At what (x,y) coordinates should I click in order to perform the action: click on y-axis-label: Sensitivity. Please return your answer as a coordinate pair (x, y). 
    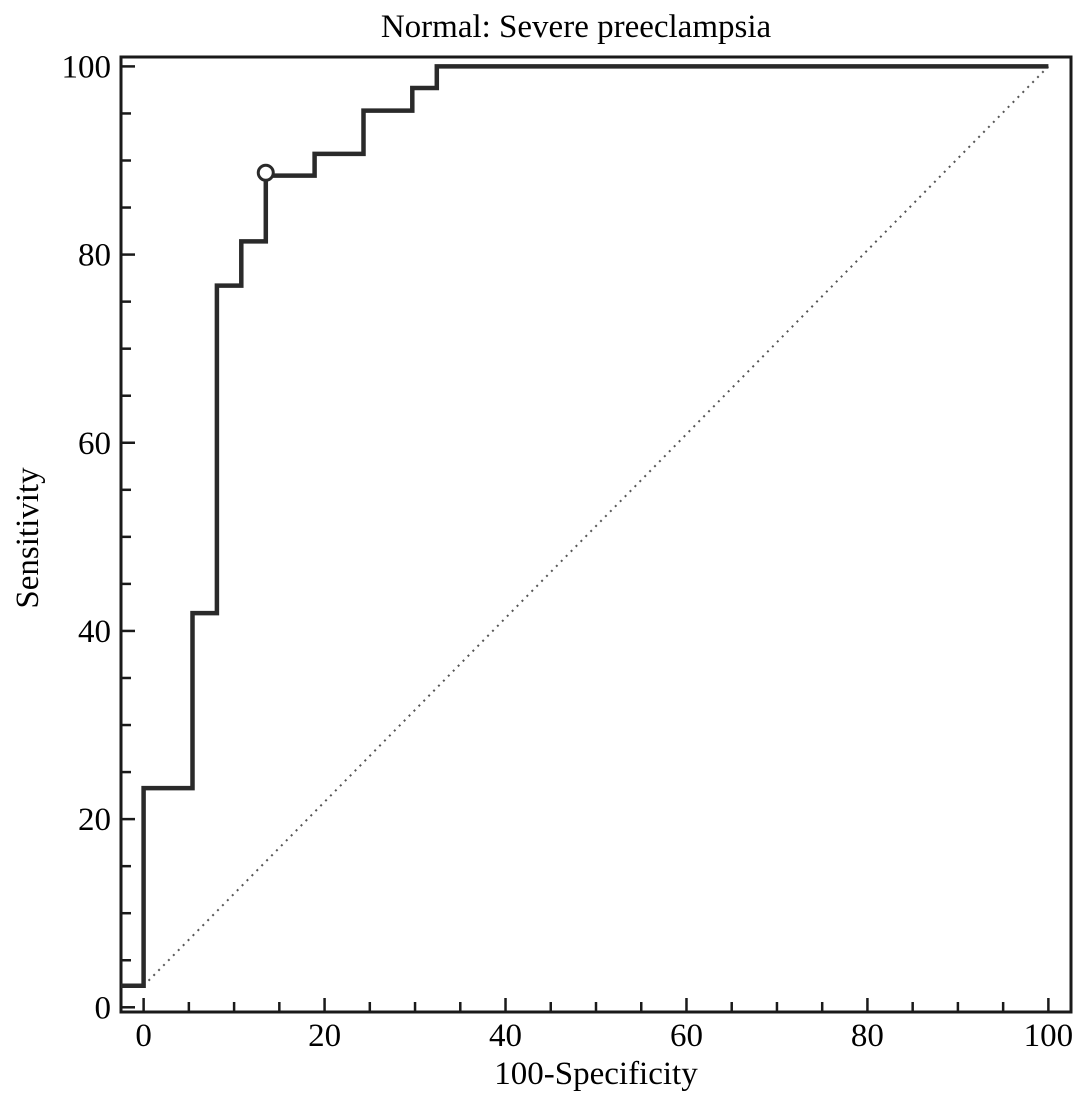
    Looking at the image, I should click on (28, 538).